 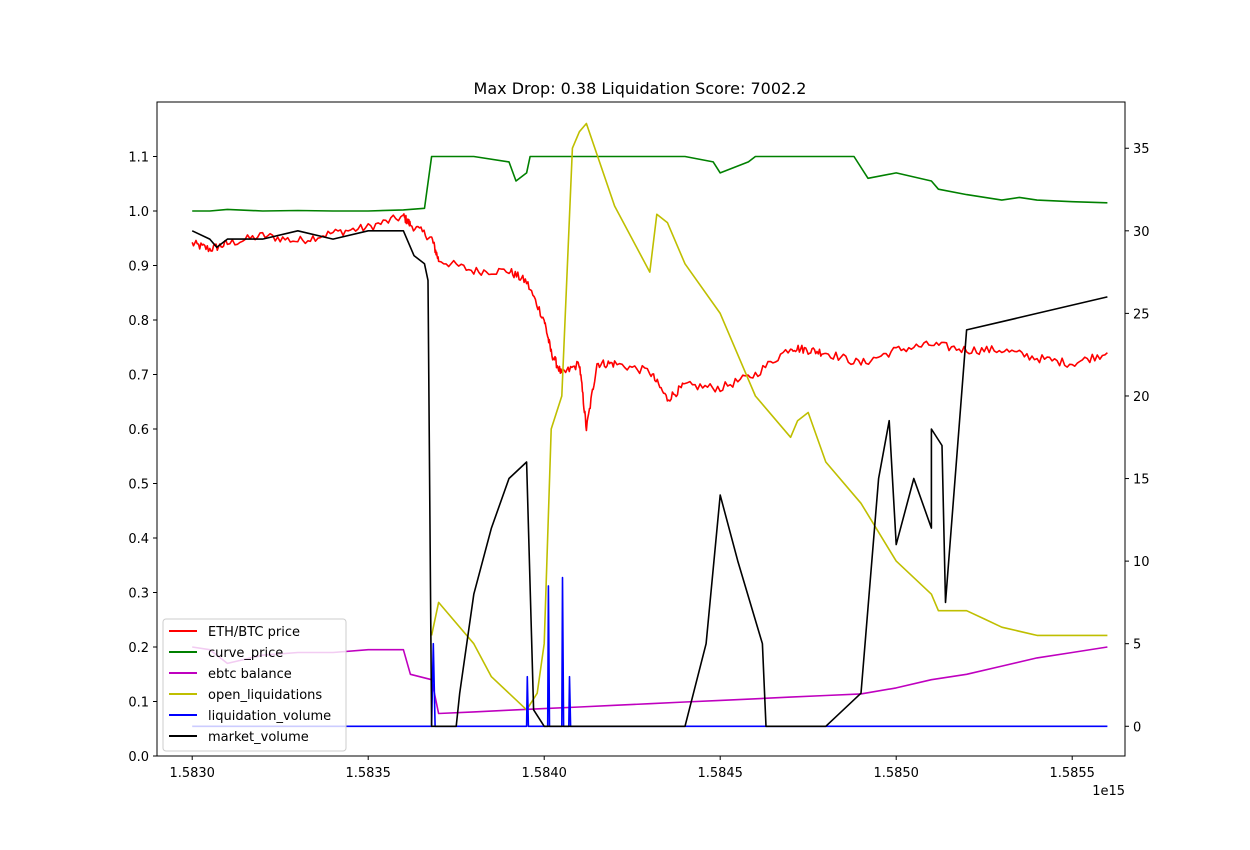 I want to click on y-left-tick-label: 0.1, so click(x=138, y=703).